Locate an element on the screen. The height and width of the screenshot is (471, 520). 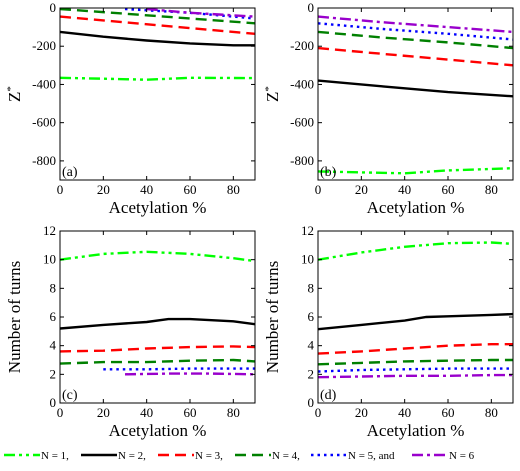
legend-label: N = 6 is located at coordinates (462, 456).